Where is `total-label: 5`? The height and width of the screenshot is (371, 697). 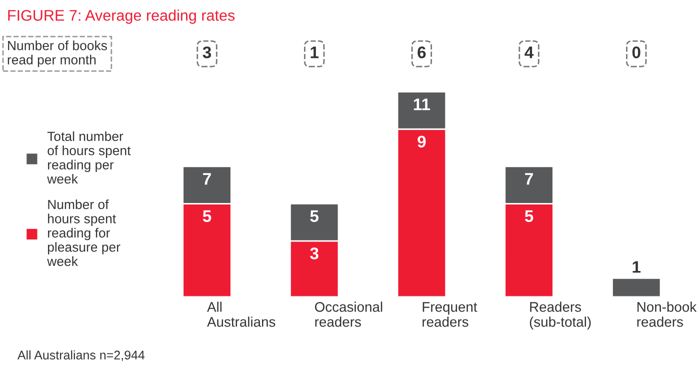 total-label: 5 is located at coordinates (314, 216).